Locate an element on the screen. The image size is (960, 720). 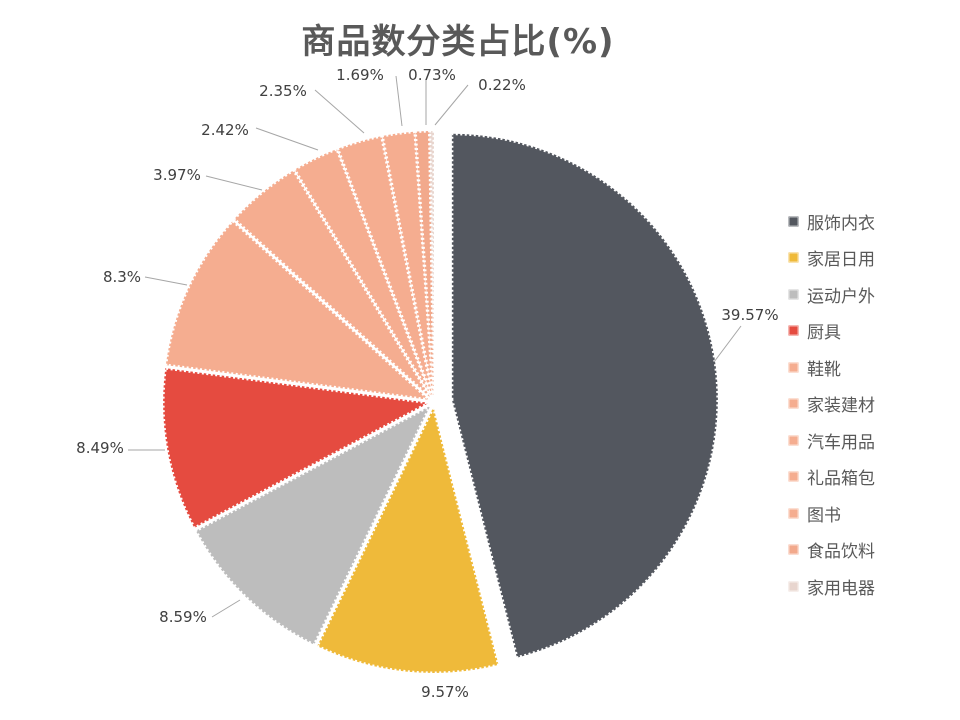
data-label: 8.49% is located at coordinates (100, 448).